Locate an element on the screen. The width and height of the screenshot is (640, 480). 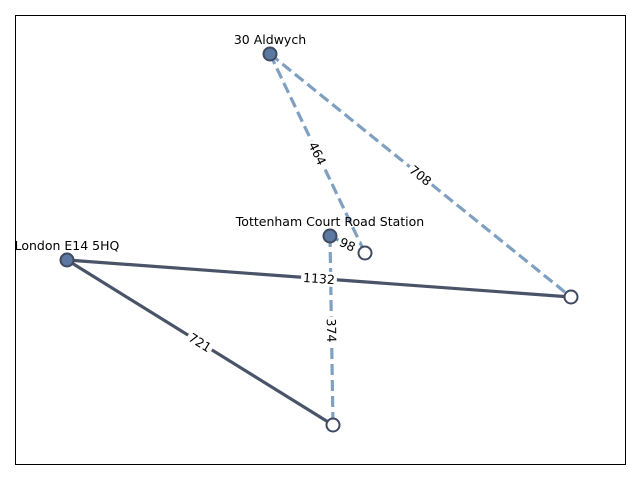
edge-label: 98 is located at coordinates (347, 244).